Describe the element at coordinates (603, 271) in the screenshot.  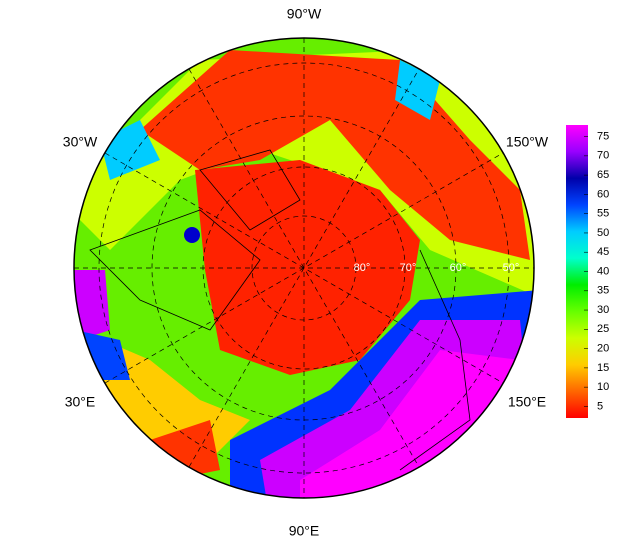
I see `colorbar-tick-label: 40` at that location.